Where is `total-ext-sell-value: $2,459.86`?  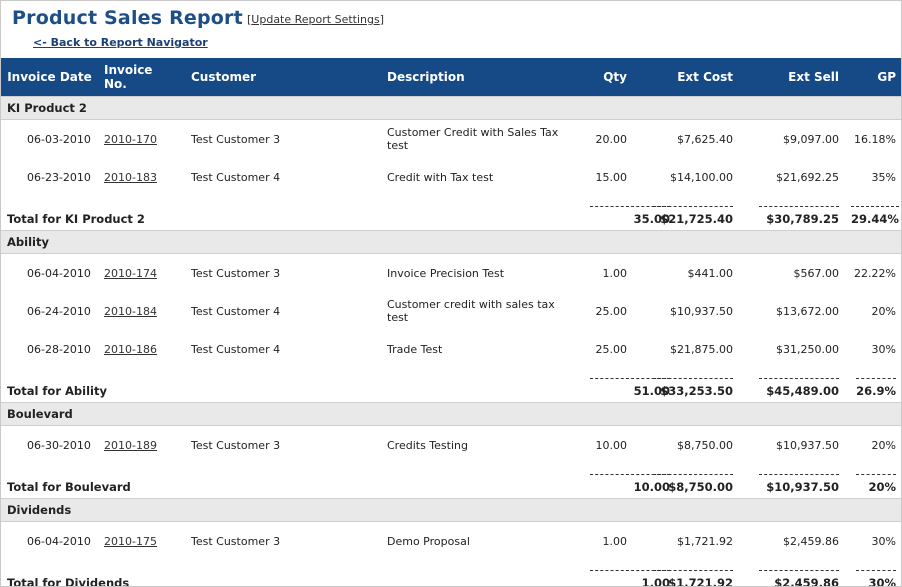 total-ext-sell-value: $2,459.86 is located at coordinates (799, 578).